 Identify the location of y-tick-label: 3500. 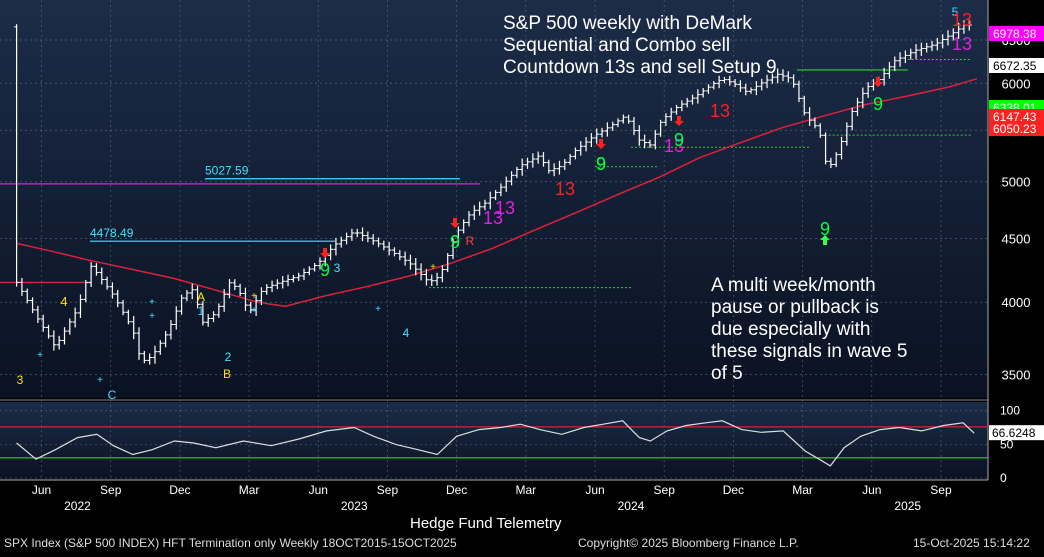
(1016, 374).